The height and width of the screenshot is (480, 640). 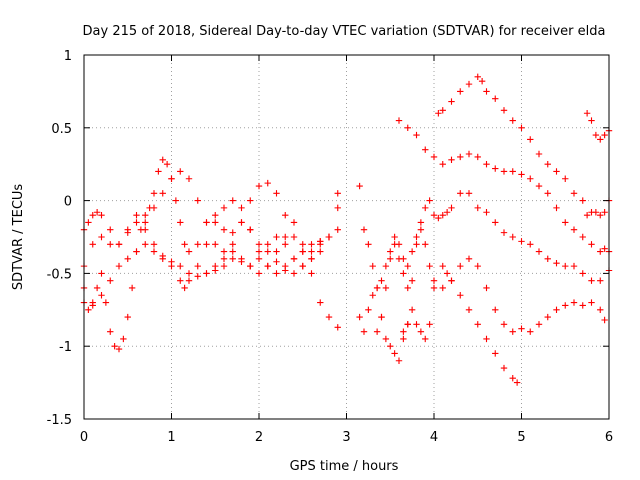 What do you see at coordinates (171, 437) in the screenshot?
I see `x-tick-label: 1` at bounding box center [171, 437].